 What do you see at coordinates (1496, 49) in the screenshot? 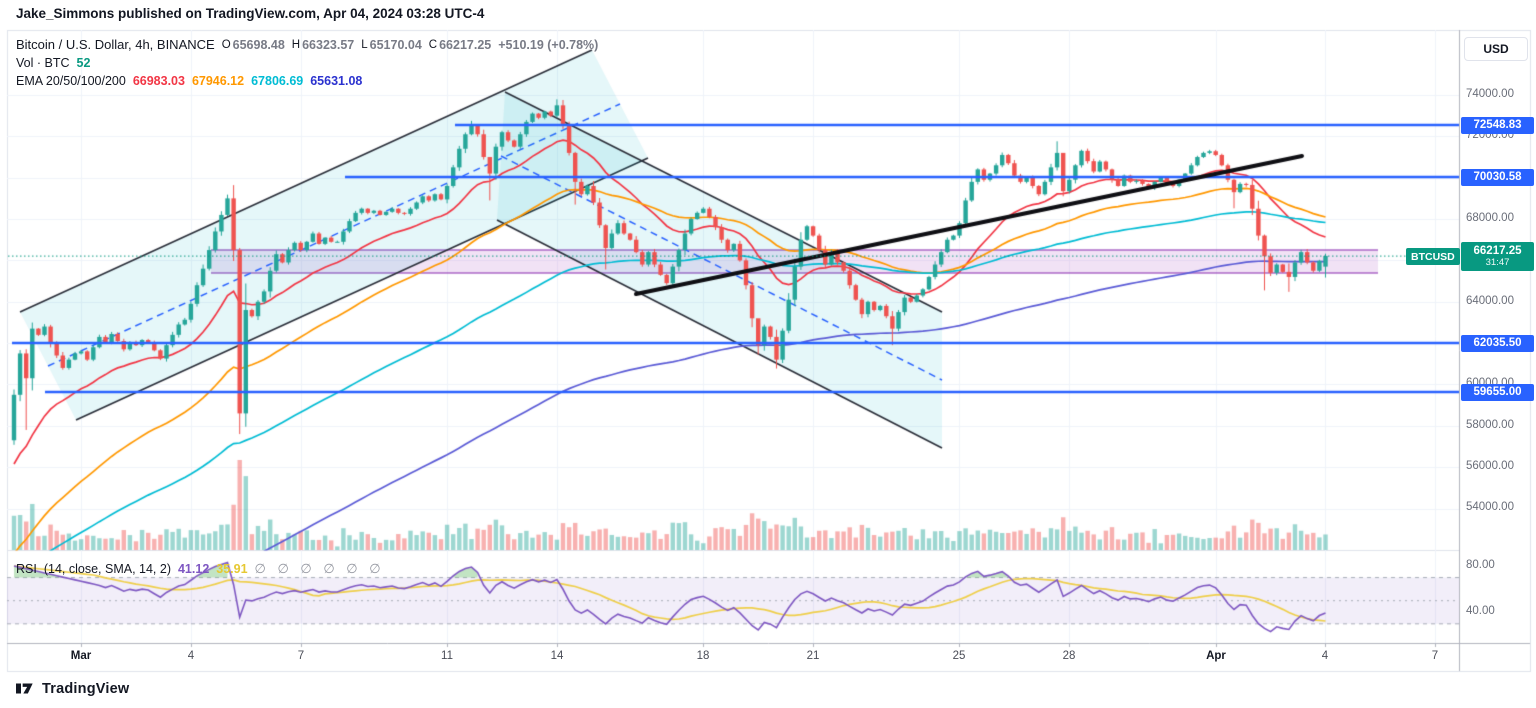
I see `currency-usd-button: USD` at bounding box center [1496, 49].